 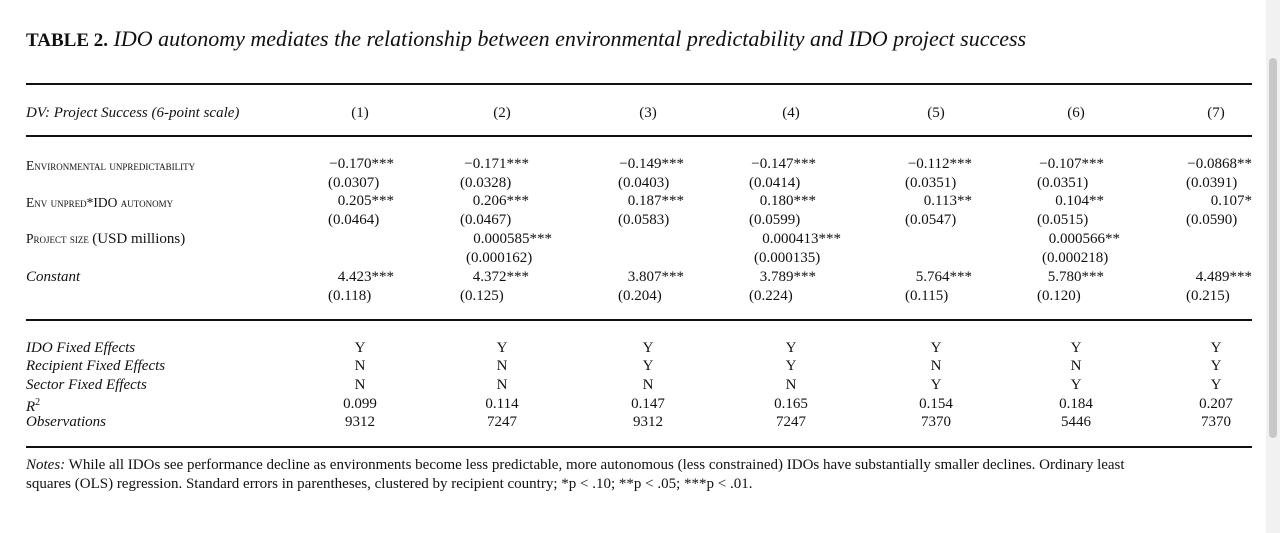 What do you see at coordinates (482, 296) in the screenshot?
I see `se-cell: (0.125)` at bounding box center [482, 296].